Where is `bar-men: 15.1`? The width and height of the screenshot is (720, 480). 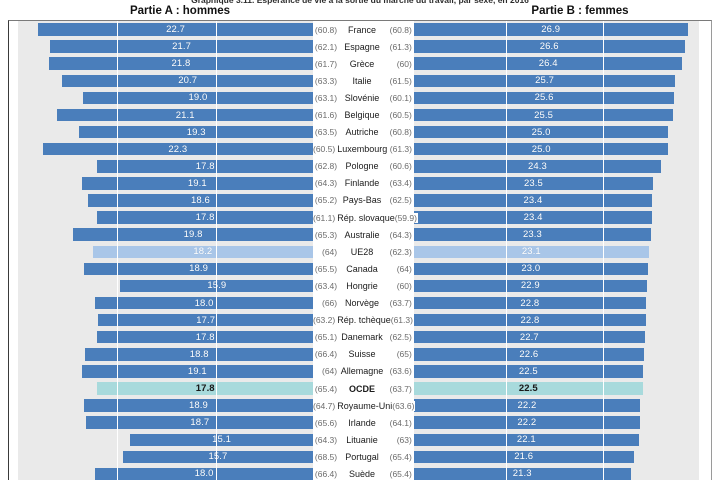 bar-men: 15.1 is located at coordinates (222, 440).